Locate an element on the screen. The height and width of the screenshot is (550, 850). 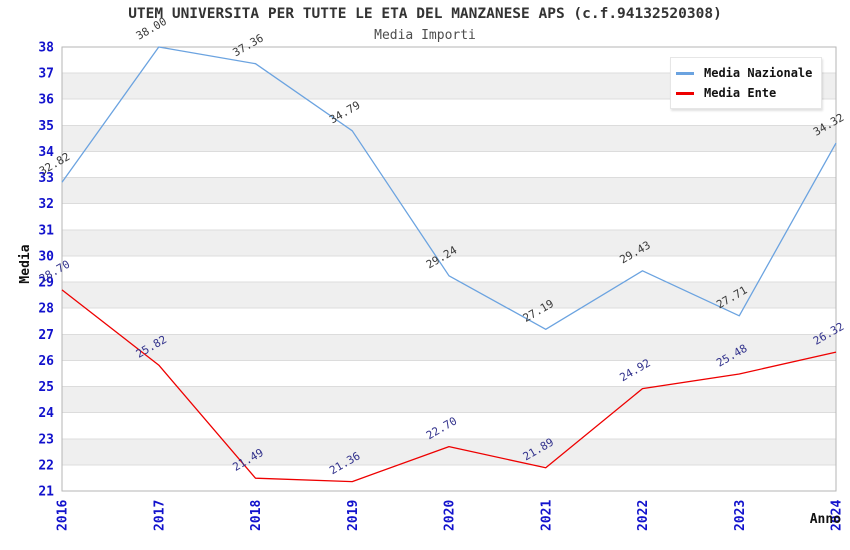
legend: Media Nazionale Media Ente is located at coordinates (746, 83).